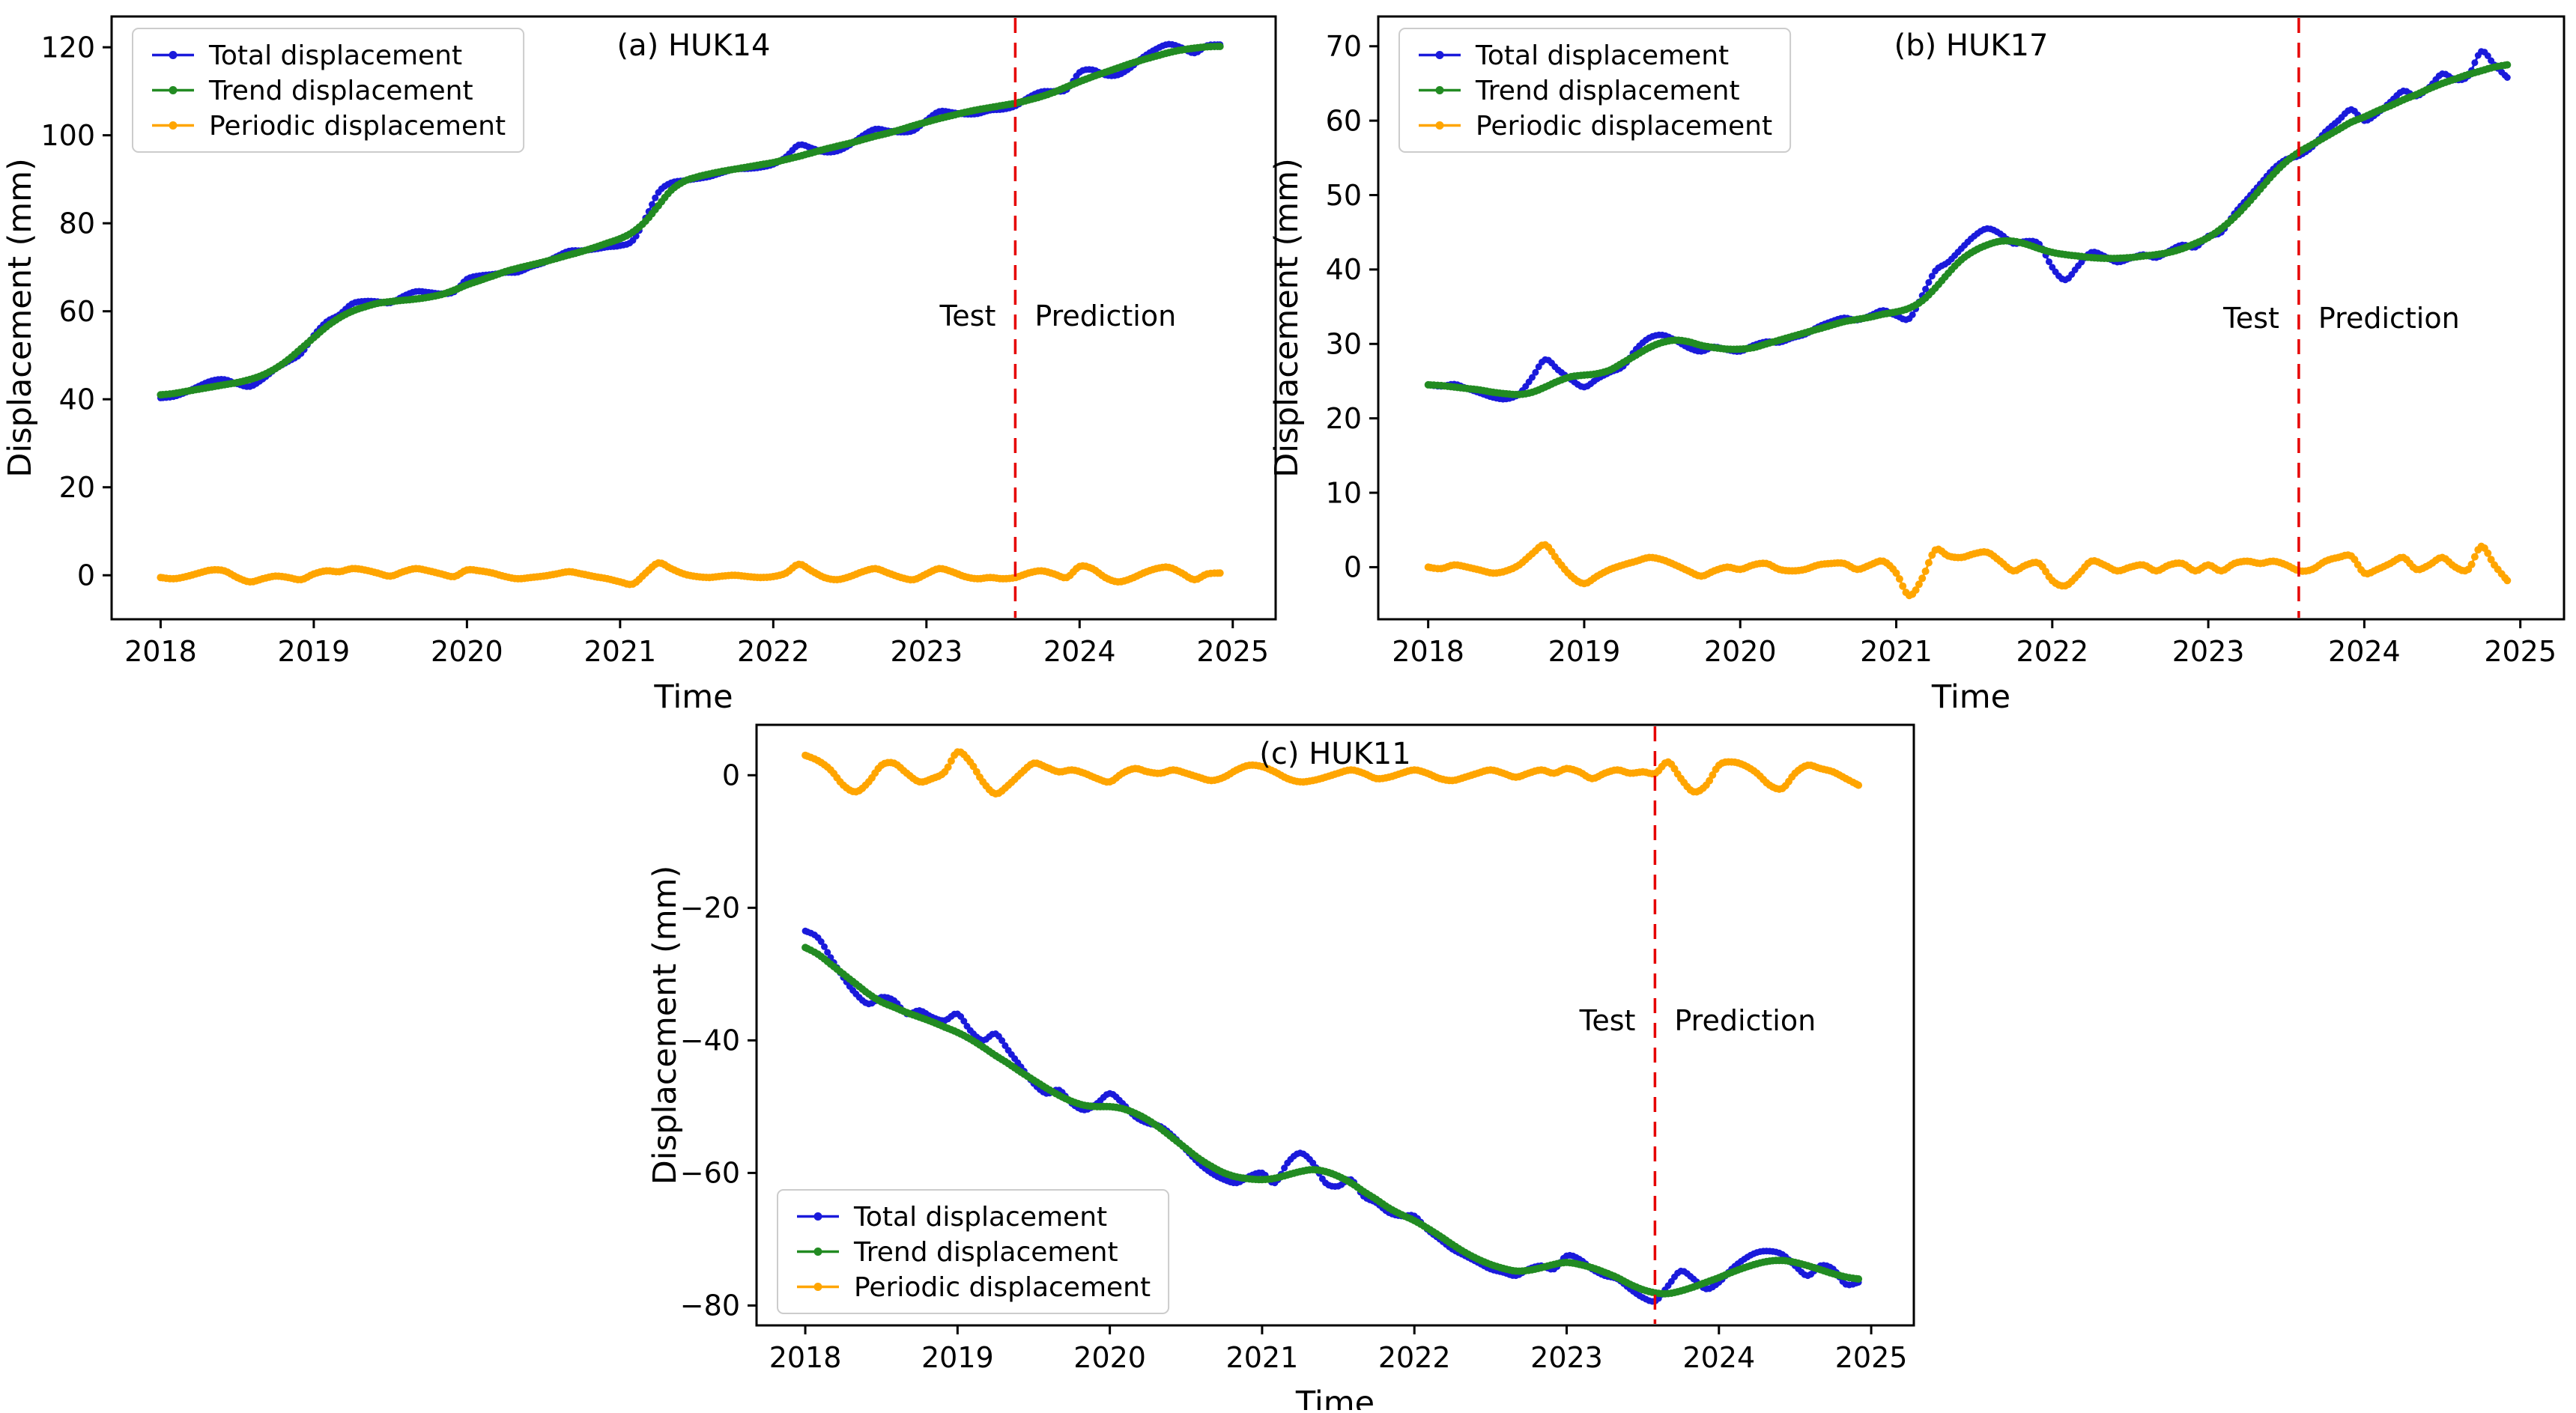 This screenshot has width=2576, height=1413. I want to click on y-axis: −80 −60 −40 −20 0, so click(718, 1040).